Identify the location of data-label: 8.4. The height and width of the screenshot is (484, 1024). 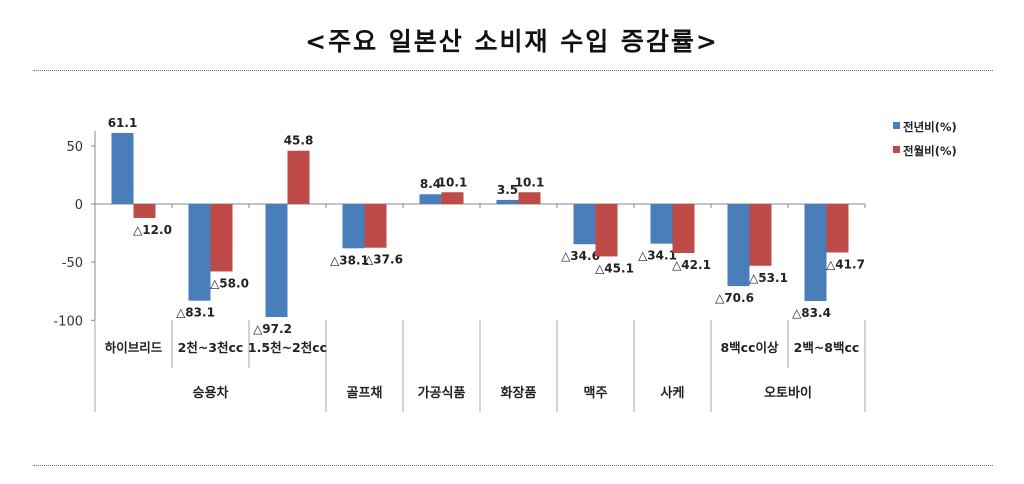
(430, 184).